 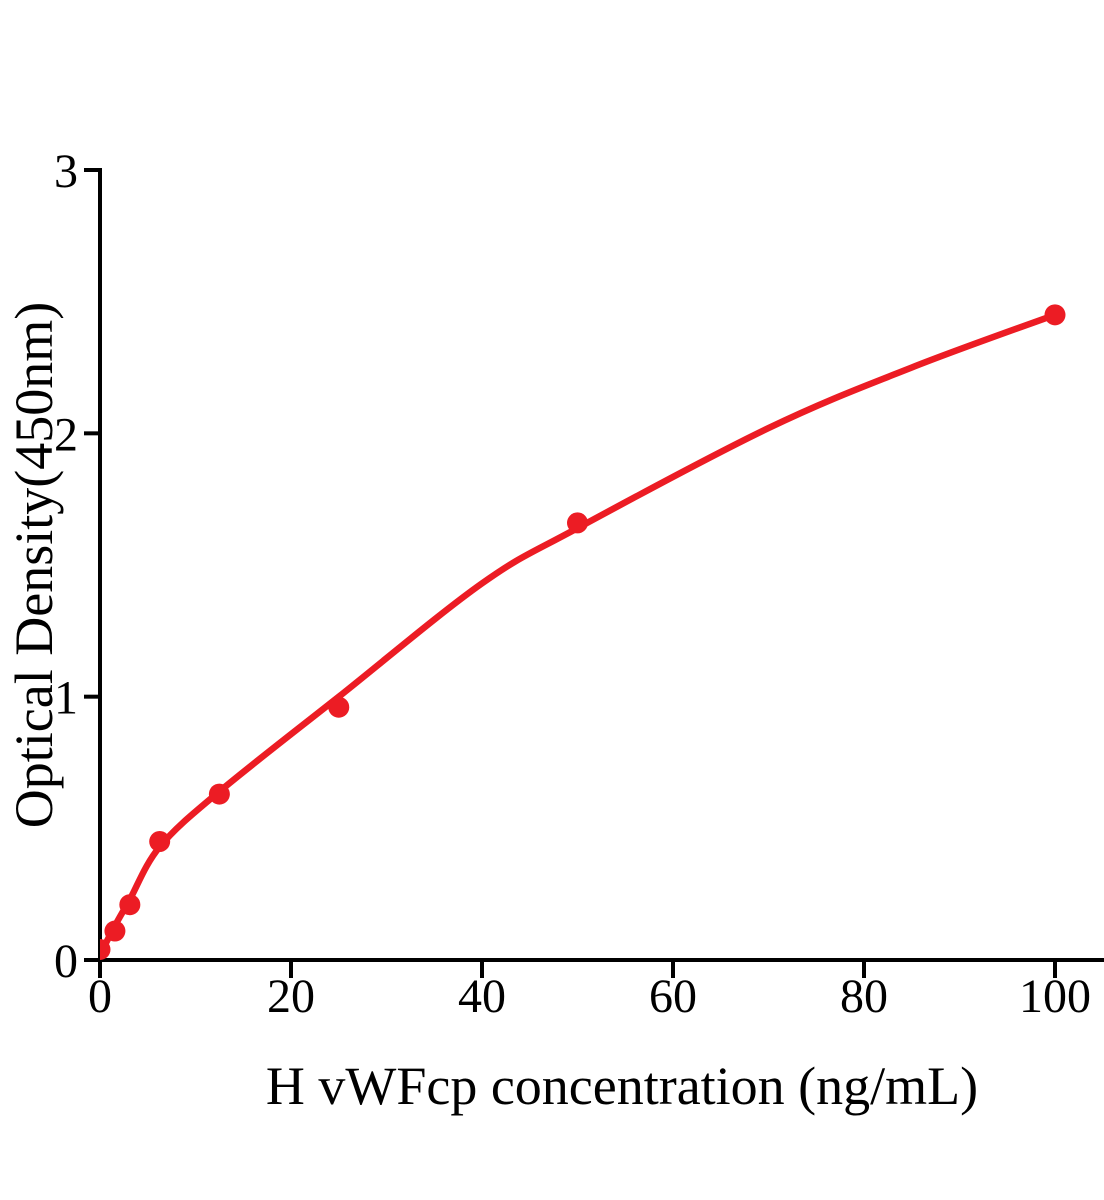 I want to click on x-tick-label: 80, so click(x=864, y=996).